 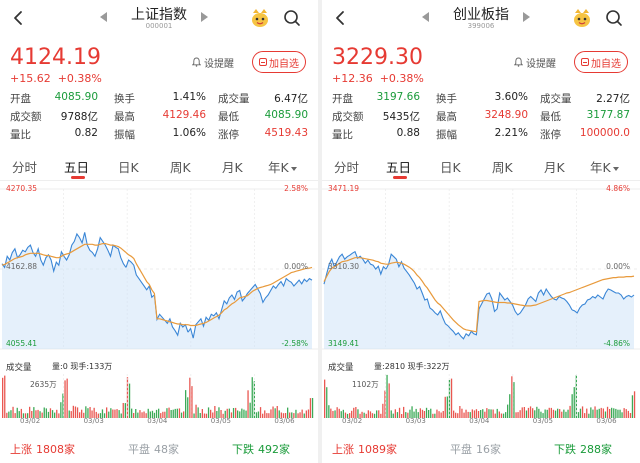 I want to click on axis-mid-left: 4162.88, so click(x=22, y=266).